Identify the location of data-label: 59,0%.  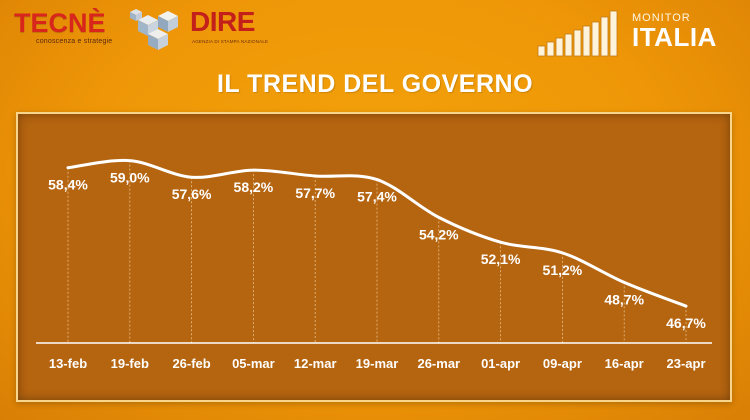
(130, 178).